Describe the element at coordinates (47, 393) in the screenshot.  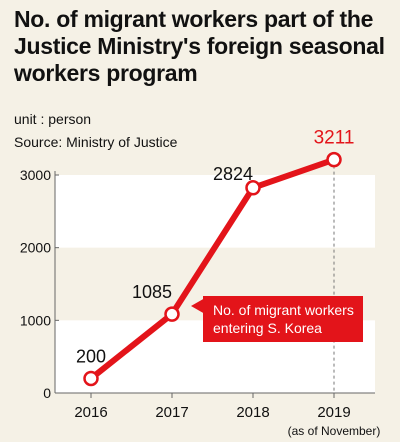
I see `y-tick-label: 0` at that location.